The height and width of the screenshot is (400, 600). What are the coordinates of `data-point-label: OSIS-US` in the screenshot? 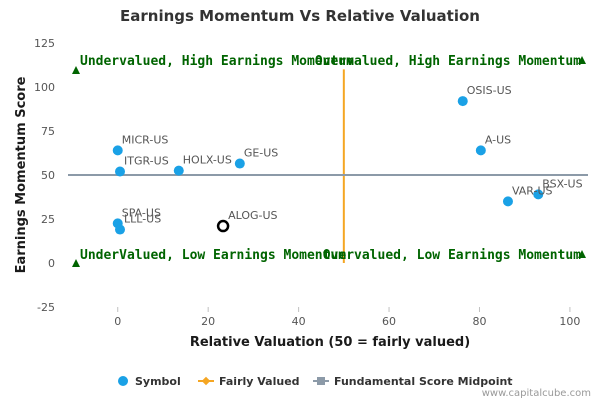 It's located at (489, 90).